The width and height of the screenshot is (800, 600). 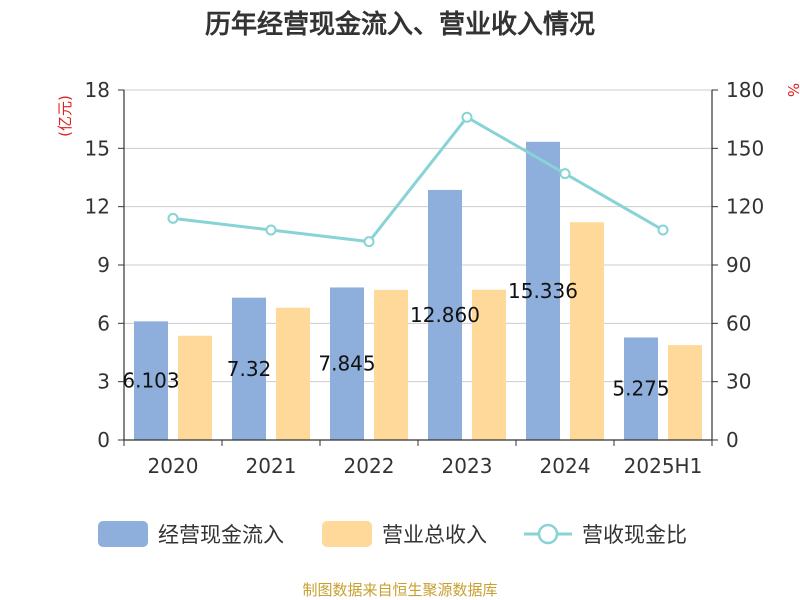 What do you see at coordinates (103, 265) in the screenshot?
I see `left-tick-label: 9` at bounding box center [103, 265].